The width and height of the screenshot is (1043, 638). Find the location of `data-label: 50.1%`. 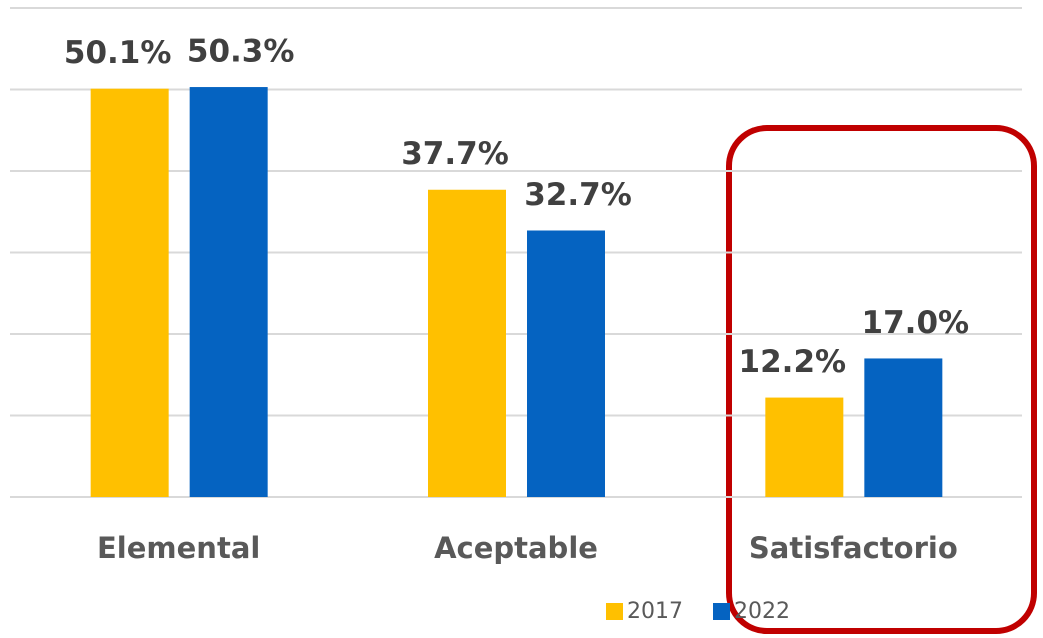

data-label: 50.1% is located at coordinates (118, 53).